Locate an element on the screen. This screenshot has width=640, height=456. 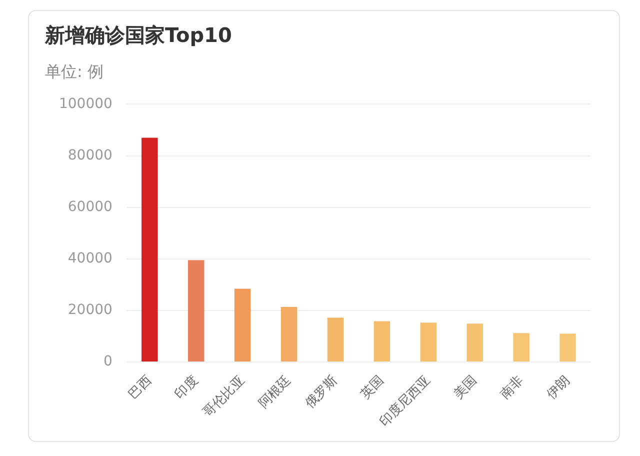
y-tick-label: 20000 is located at coordinates (90, 310).